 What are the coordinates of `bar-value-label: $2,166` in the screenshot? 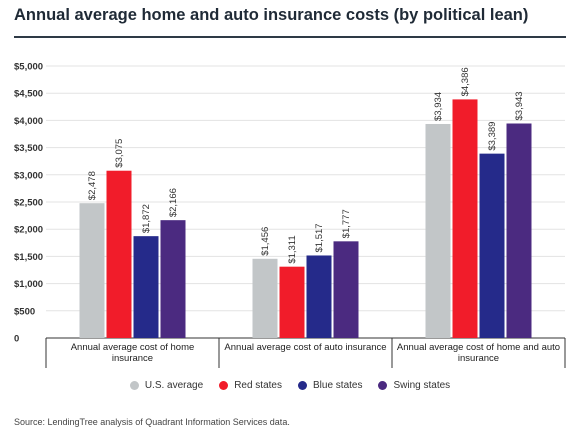 It's located at (173, 202).